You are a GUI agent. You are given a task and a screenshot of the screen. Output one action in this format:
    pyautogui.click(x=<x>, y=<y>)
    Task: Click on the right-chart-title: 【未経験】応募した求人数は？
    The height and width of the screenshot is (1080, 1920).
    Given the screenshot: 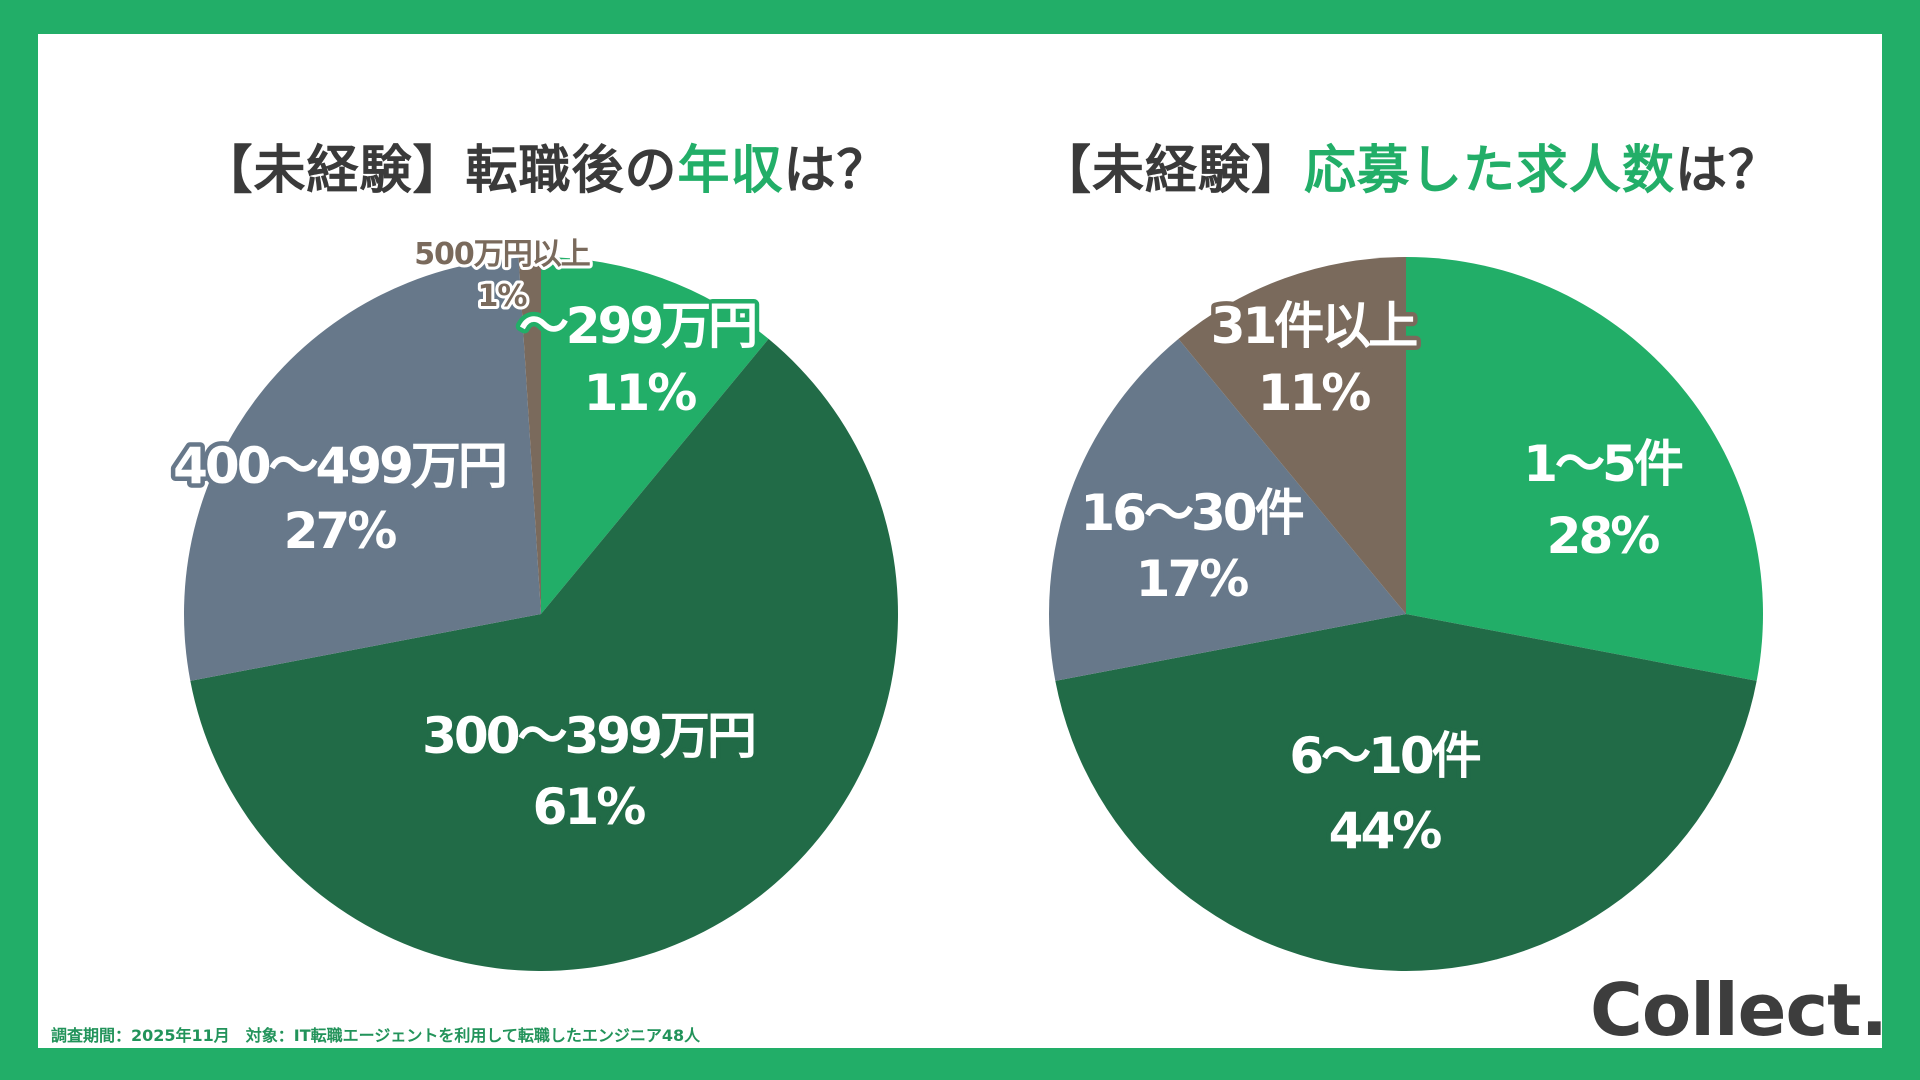 What is the action you would take?
    pyautogui.click(x=1410, y=165)
    